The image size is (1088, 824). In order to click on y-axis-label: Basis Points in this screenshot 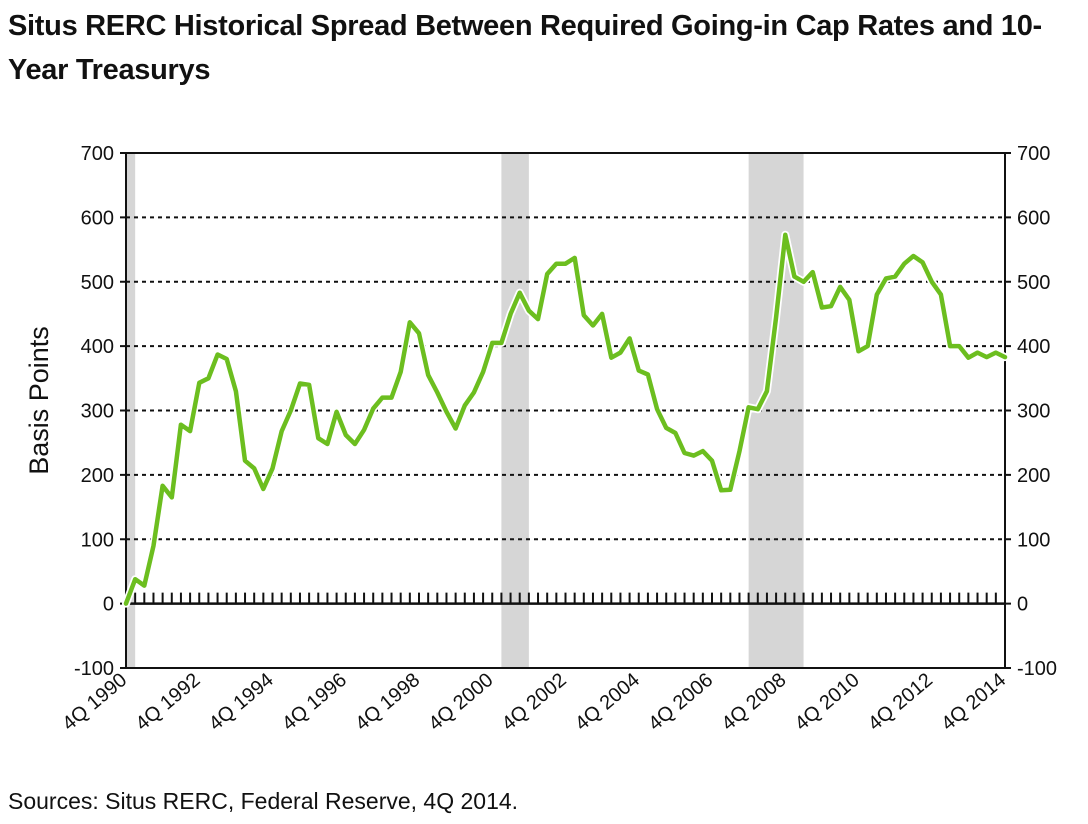, I will do `click(39, 400)`.